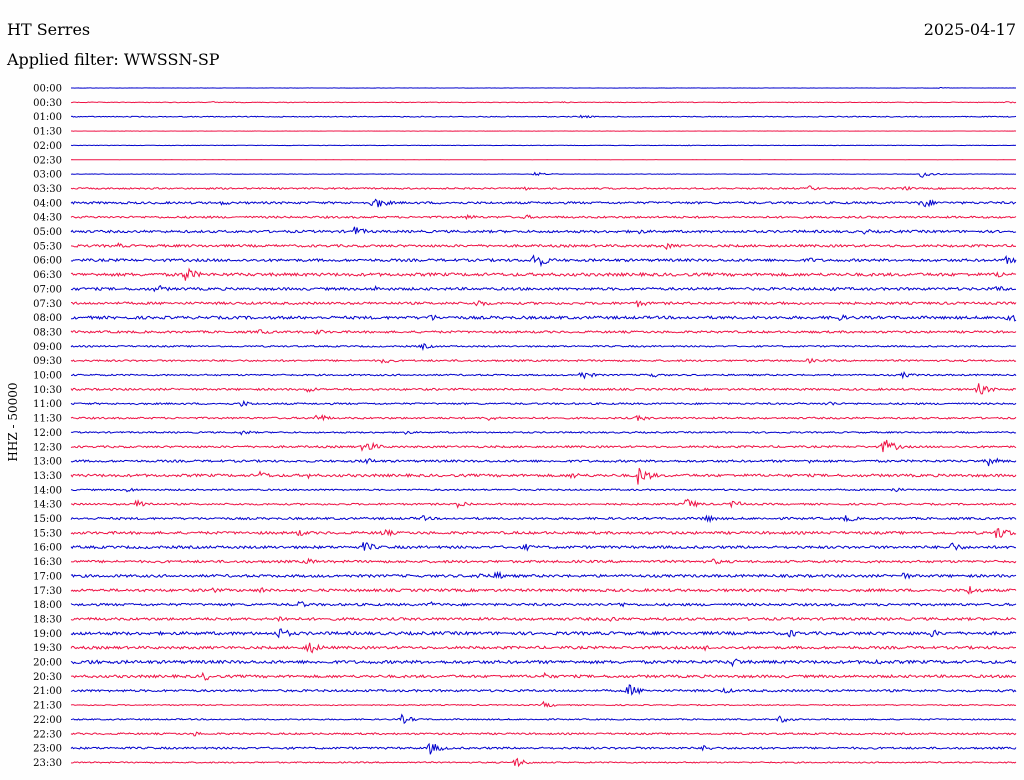  I want to click on row-time-label: 15:30, so click(47, 533).